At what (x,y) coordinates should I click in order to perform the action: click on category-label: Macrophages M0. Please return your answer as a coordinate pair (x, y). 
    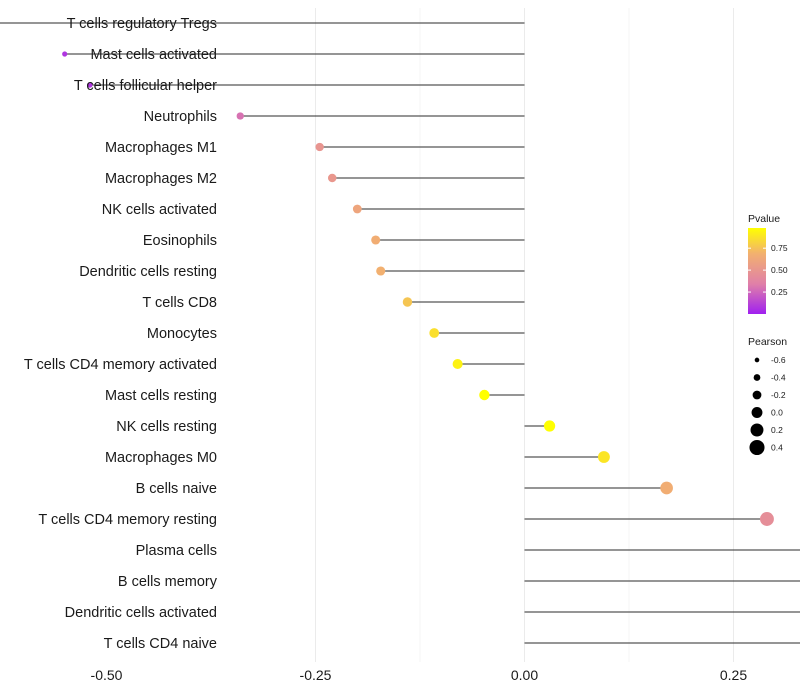
    Looking at the image, I should click on (161, 458).